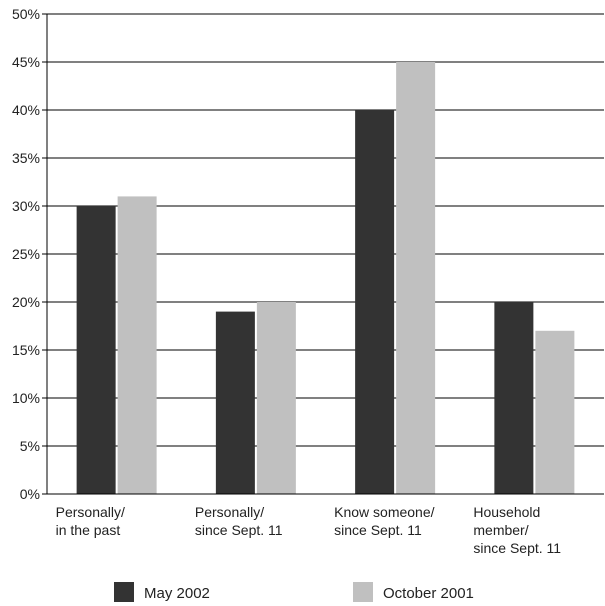  I want to click on y-tick-label: 0%, so click(30, 494).